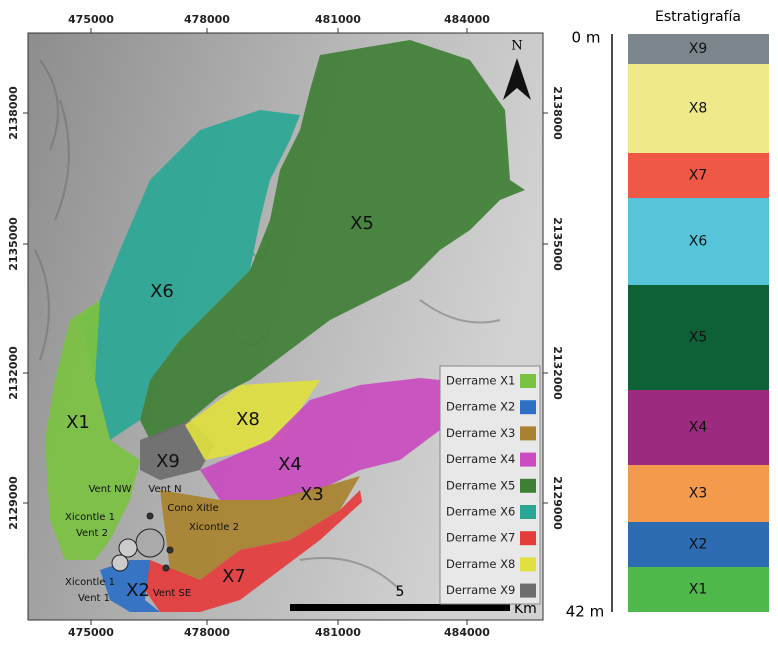 The height and width of the screenshot is (650, 778). What do you see at coordinates (698, 17) in the screenshot?
I see `strat-title: Estratigrafía` at bounding box center [698, 17].